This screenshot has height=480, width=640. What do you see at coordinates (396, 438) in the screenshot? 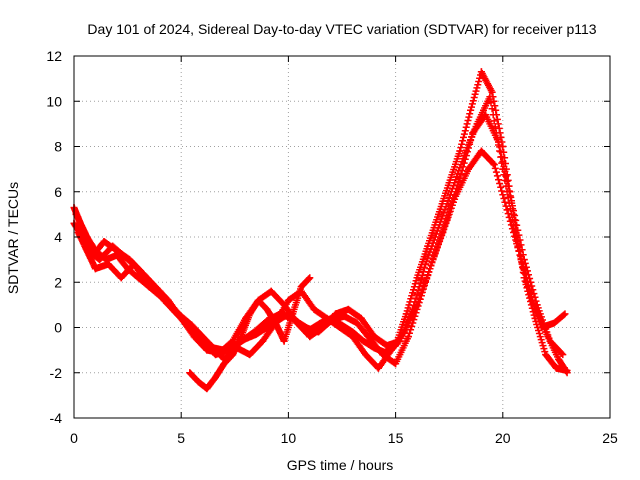
I see `x-tick-label: 15` at bounding box center [396, 438].